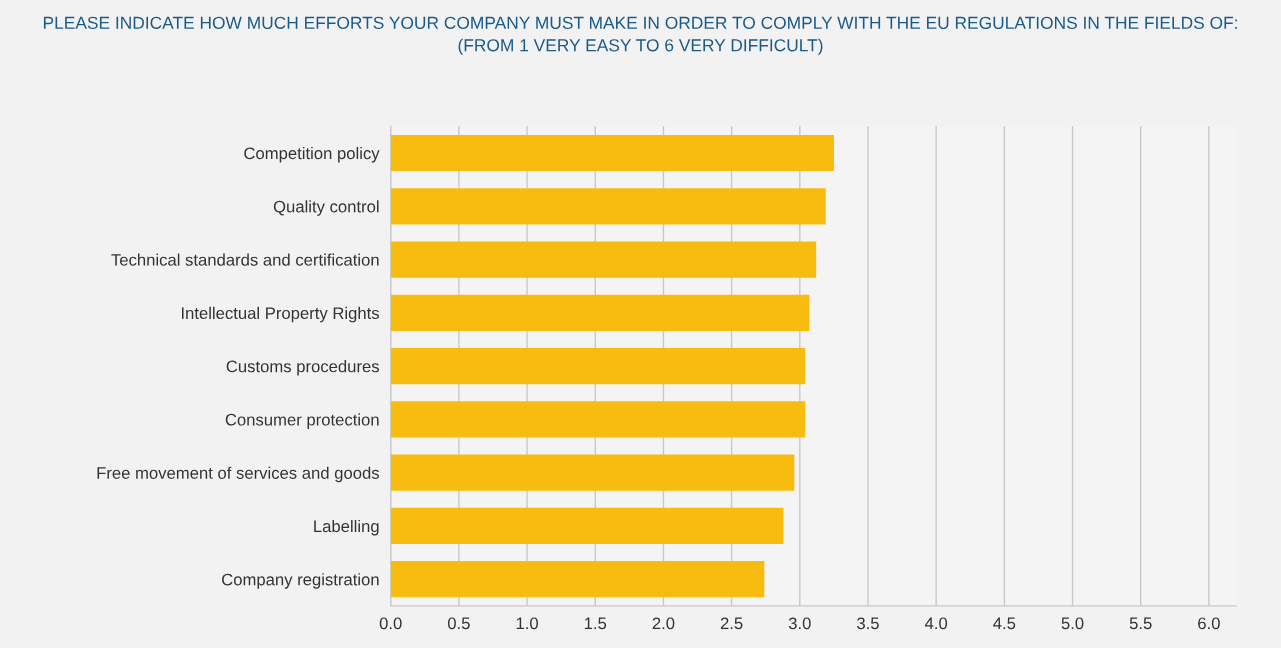 Image resolution: width=1281 pixels, height=648 pixels. I want to click on x-tick-label: 0.0, so click(390, 623).